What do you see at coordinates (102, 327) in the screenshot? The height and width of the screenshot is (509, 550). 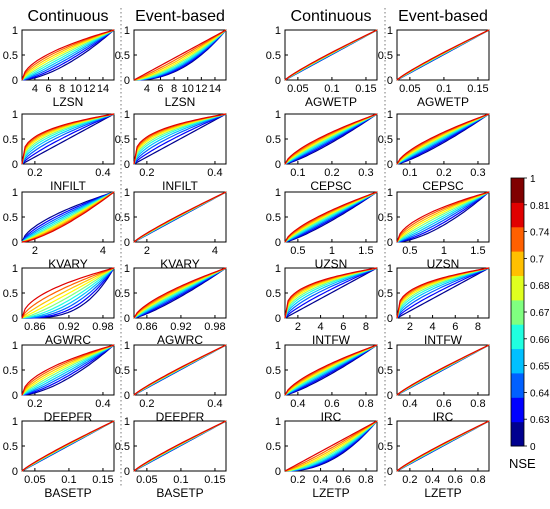 I see `x-tick-label: 0.98` at bounding box center [102, 327].